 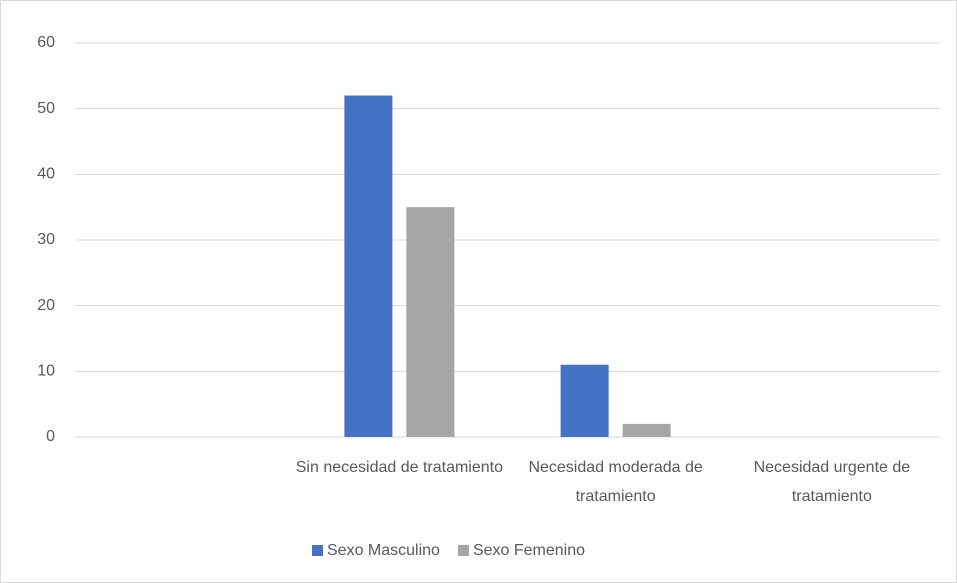 I want to click on legend-label: Sexo Femenino, so click(x=529, y=550).